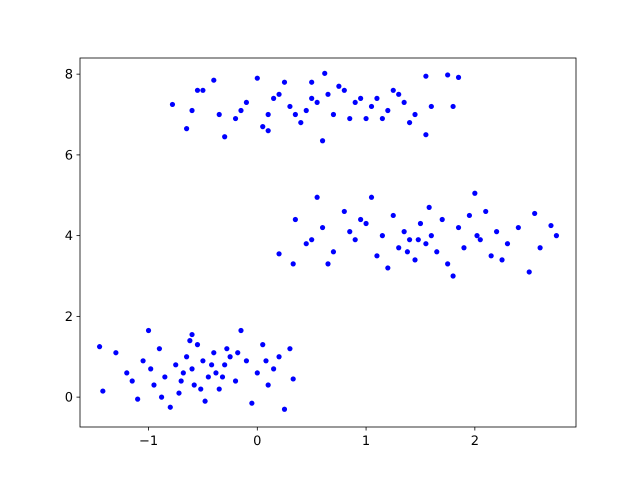 This screenshot has width=640, height=480. I want to click on y-tick-label: 8, so click(68, 75).